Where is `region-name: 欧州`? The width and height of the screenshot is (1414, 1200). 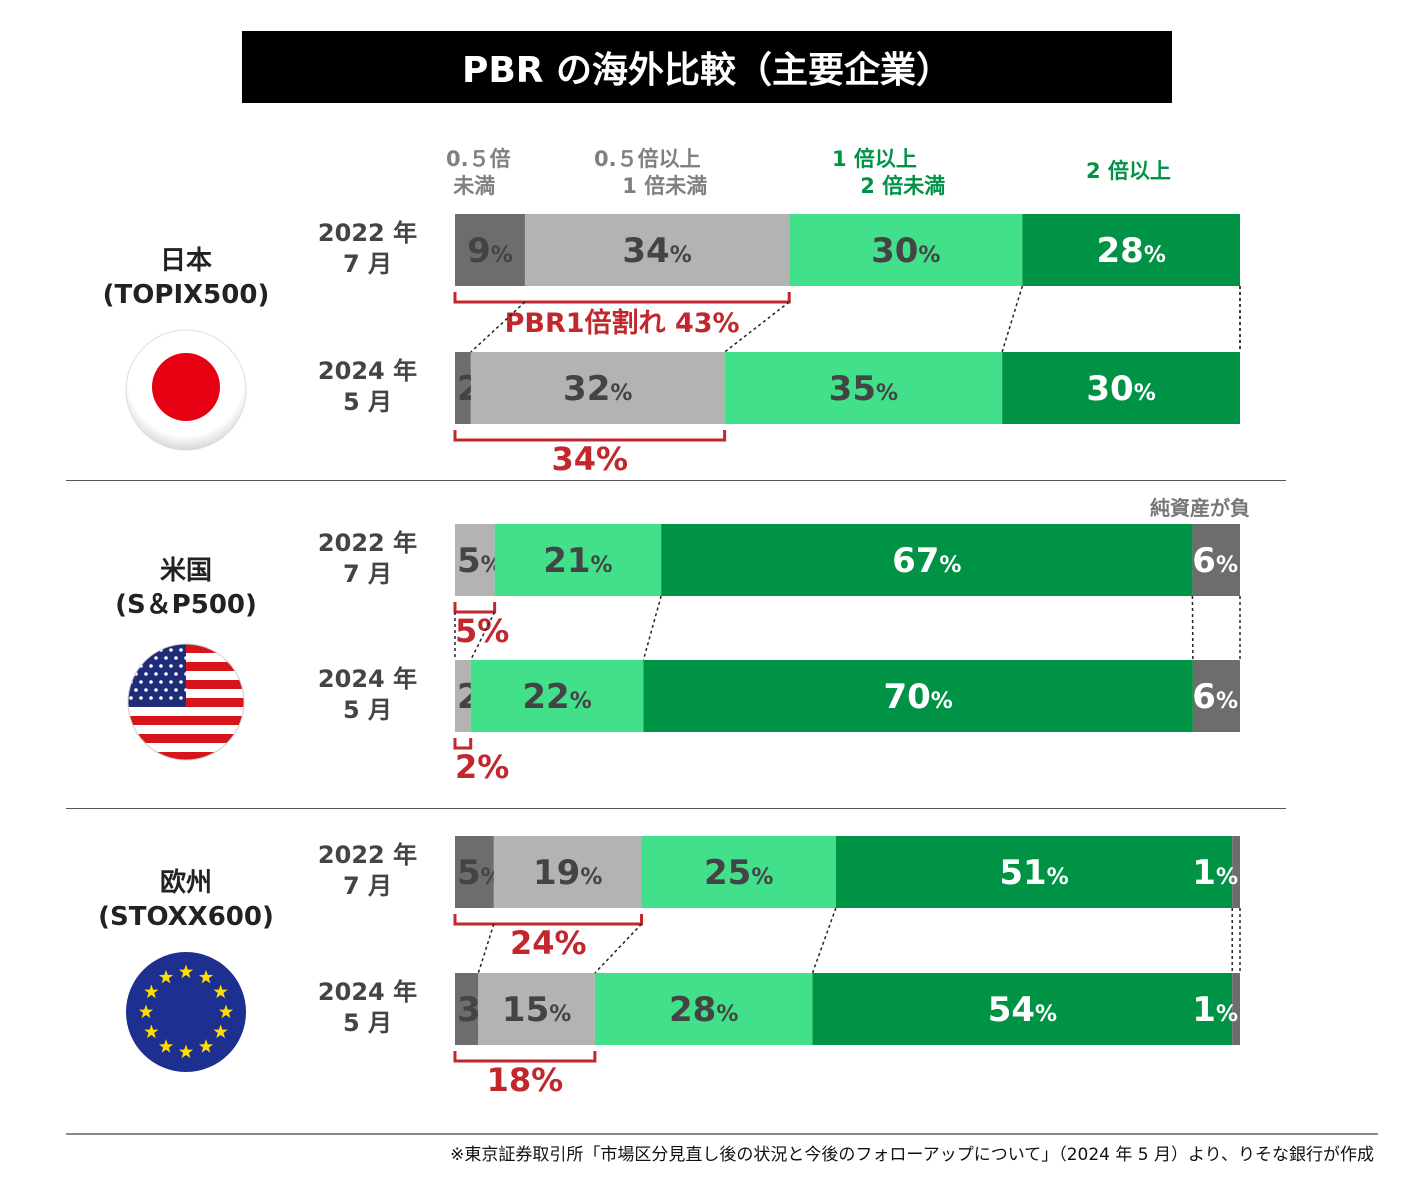
region-name: 欧州 is located at coordinates (185, 883).